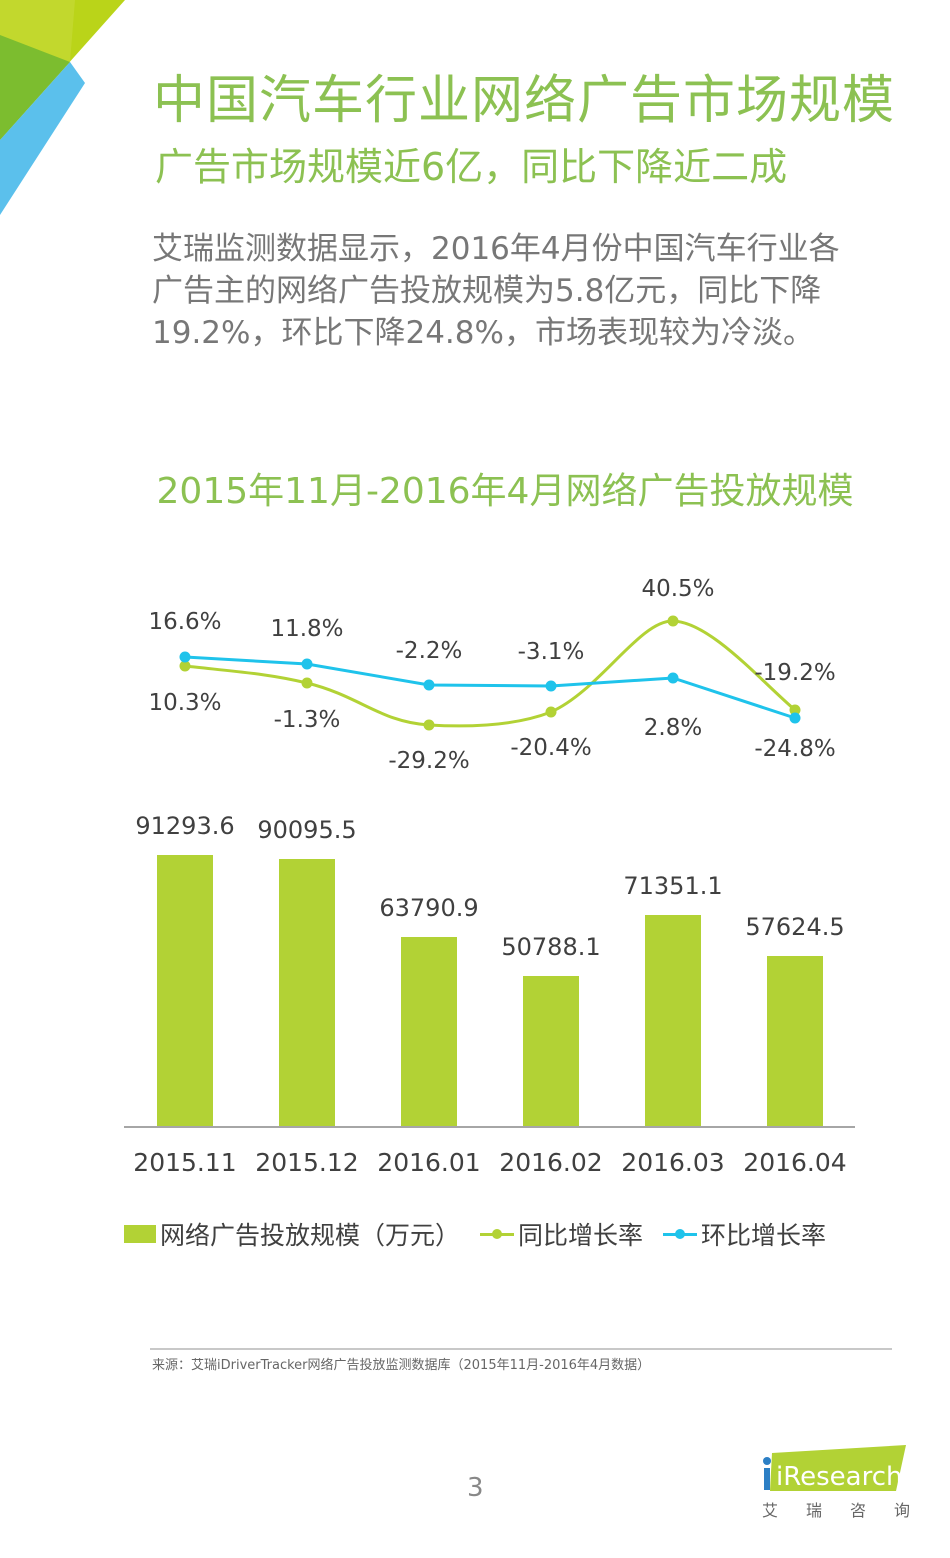 This screenshot has height=1558, width=950. I want to click on logo-char: 艾, so click(770, 1510).